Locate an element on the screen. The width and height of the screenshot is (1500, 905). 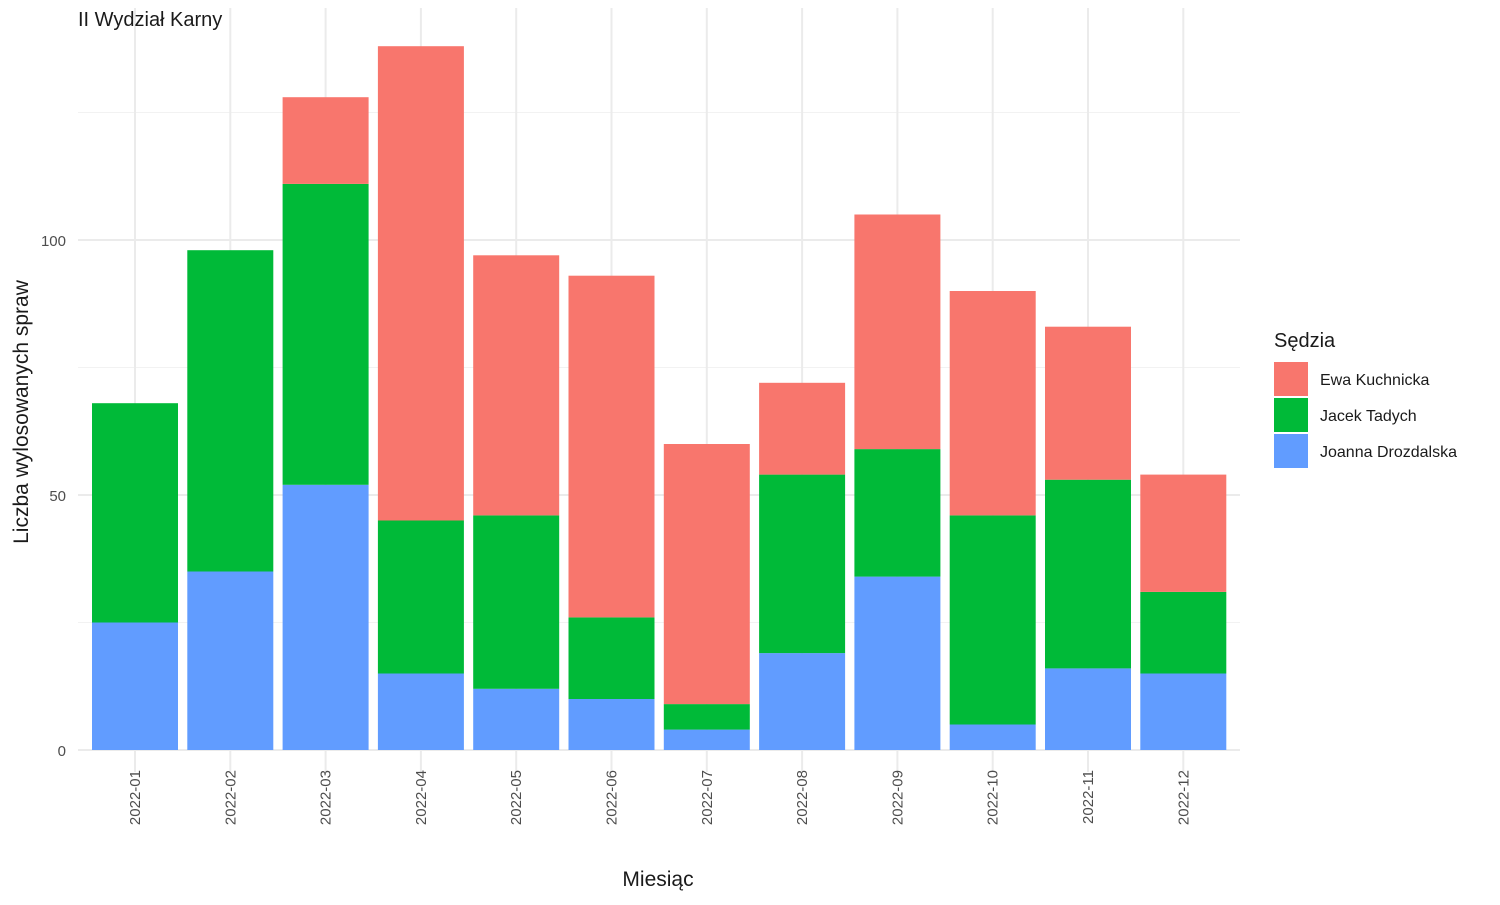
legend-label: Ewa Kuchnicka is located at coordinates (1374, 380).